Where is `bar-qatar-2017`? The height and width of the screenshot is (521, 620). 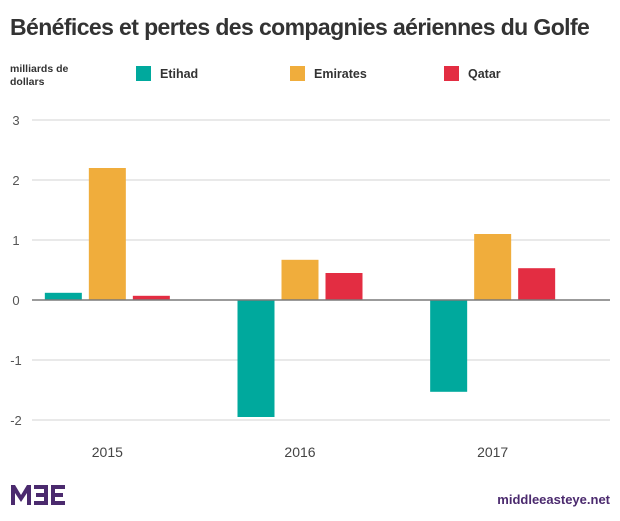 bar-qatar-2017 is located at coordinates (537, 284).